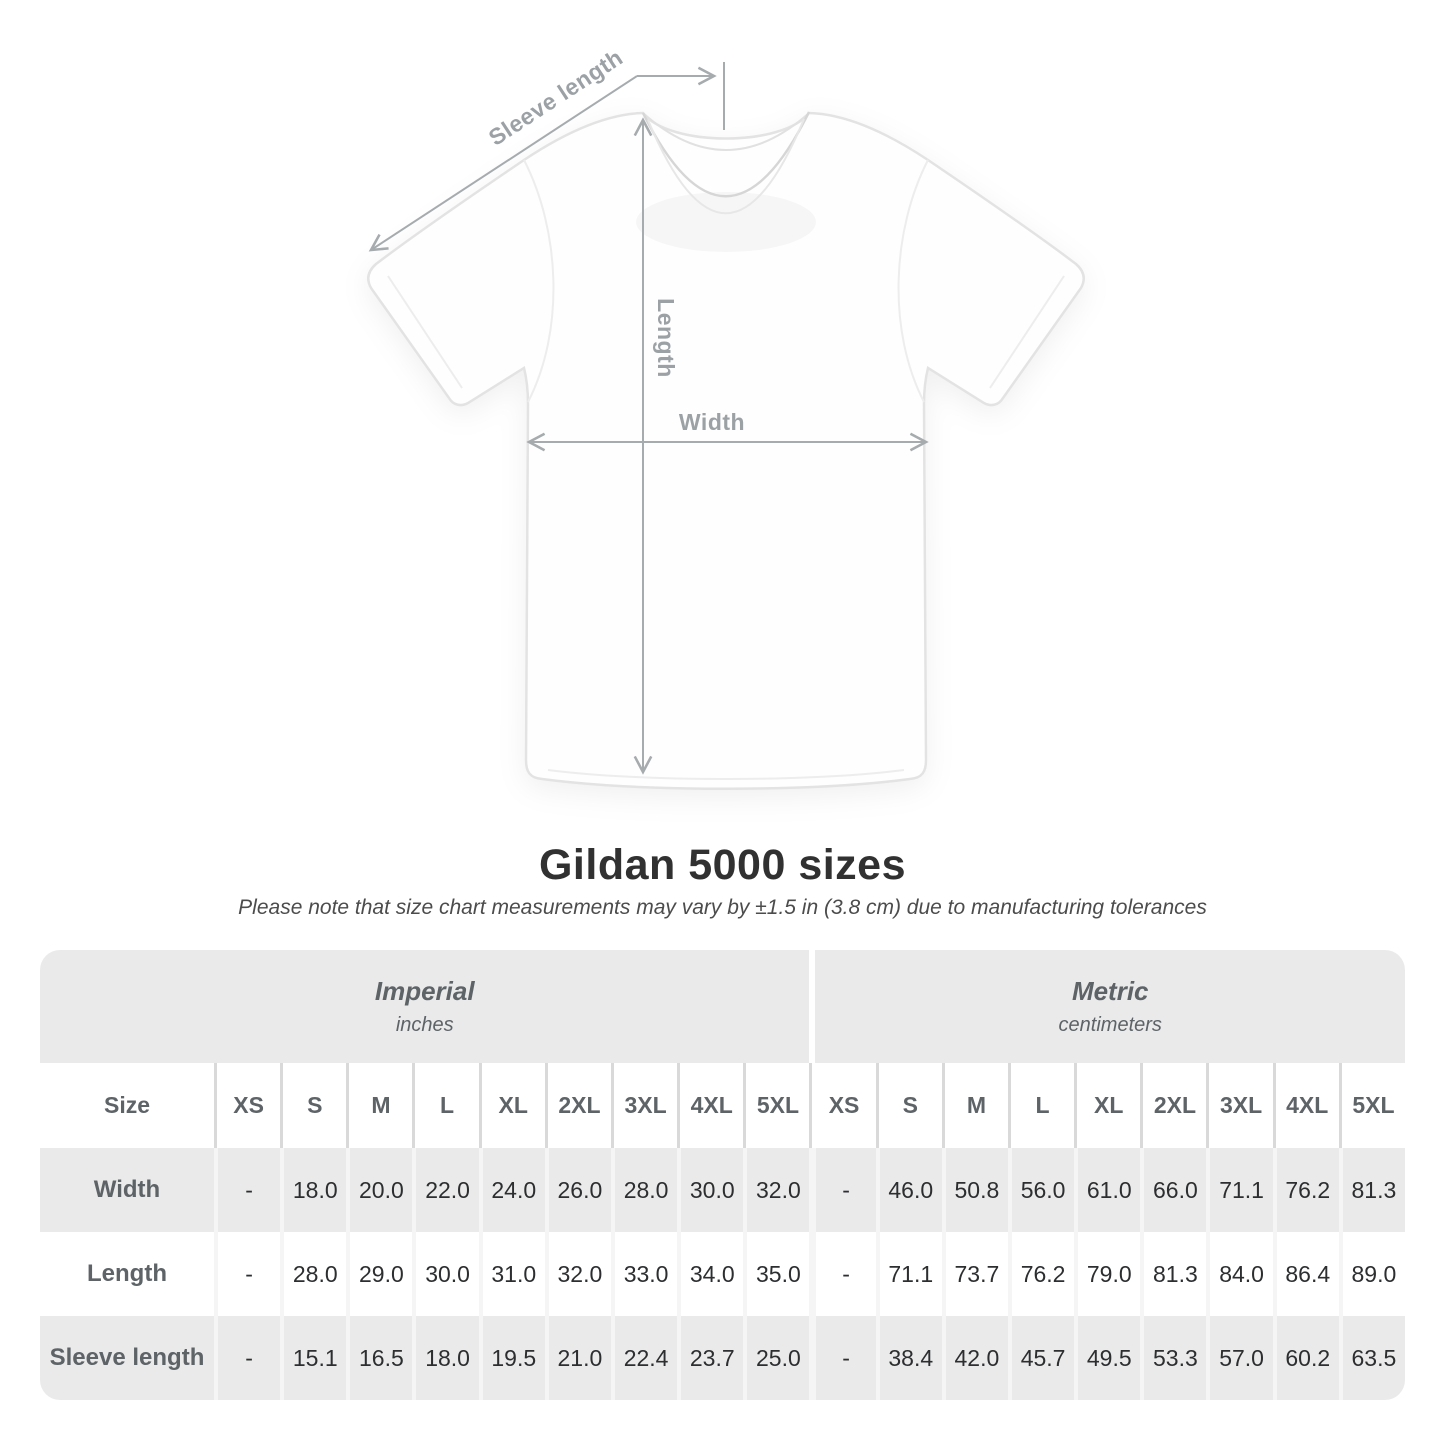 The image size is (1445, 1445). Describe the element at coordinates (666, 338) in the screenshot. I see `length-label: Length` at that location.